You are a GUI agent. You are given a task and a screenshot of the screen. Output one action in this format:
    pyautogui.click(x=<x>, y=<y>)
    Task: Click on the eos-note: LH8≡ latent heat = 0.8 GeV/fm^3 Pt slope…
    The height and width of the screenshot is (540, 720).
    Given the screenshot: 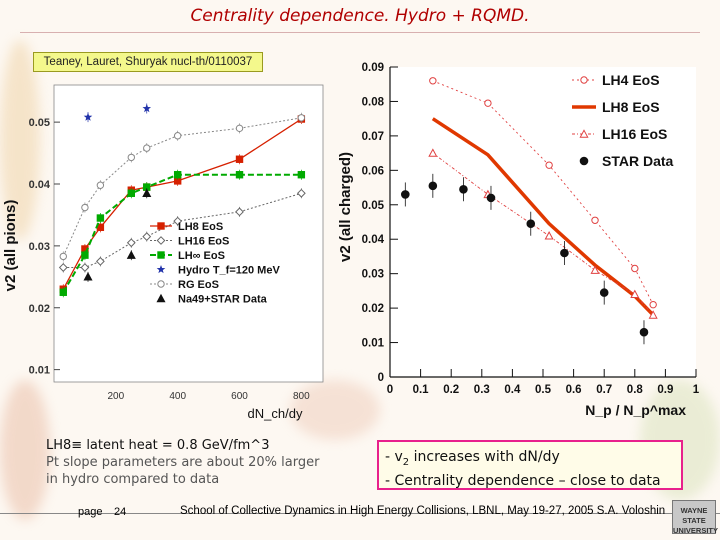 What is the action you would take?
    pyautogui.click(x=191, y=462)
    